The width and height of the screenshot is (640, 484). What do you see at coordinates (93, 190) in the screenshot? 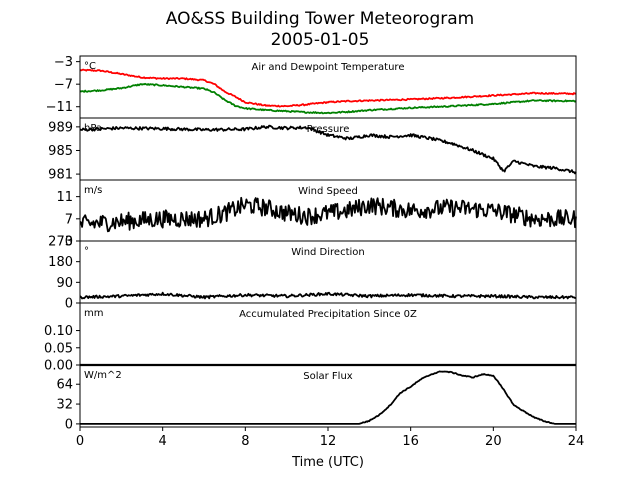
I see `panel-unit-label: m/s` at bounding box center [93, 190].